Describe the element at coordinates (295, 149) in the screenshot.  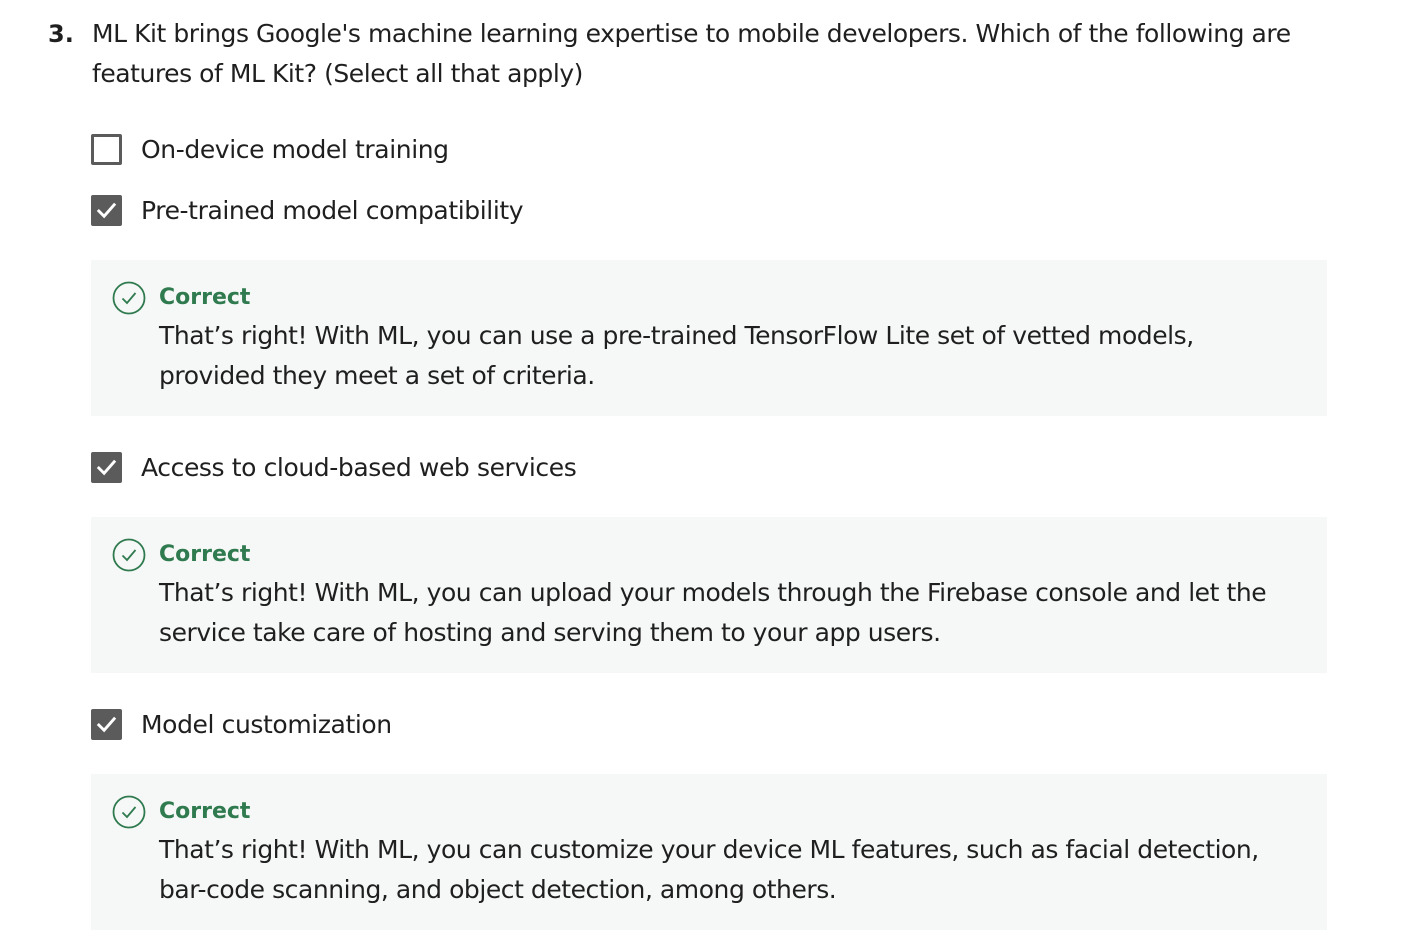
I see `option-label: On-device model training` at that location.